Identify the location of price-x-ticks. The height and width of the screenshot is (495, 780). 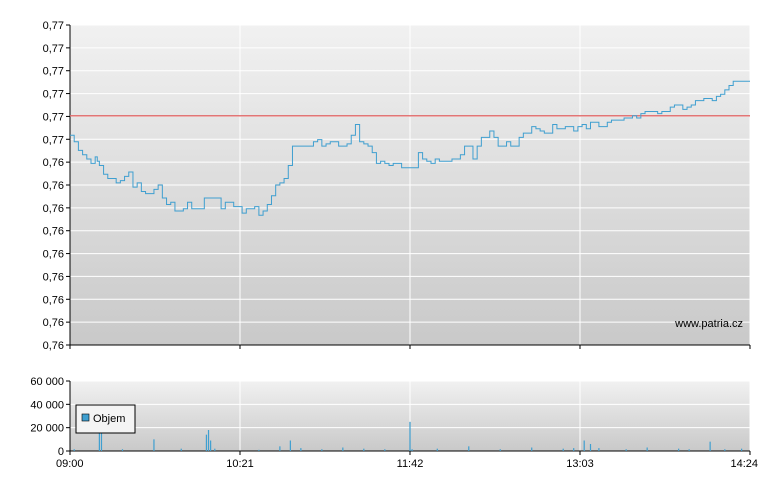
(410, 347).